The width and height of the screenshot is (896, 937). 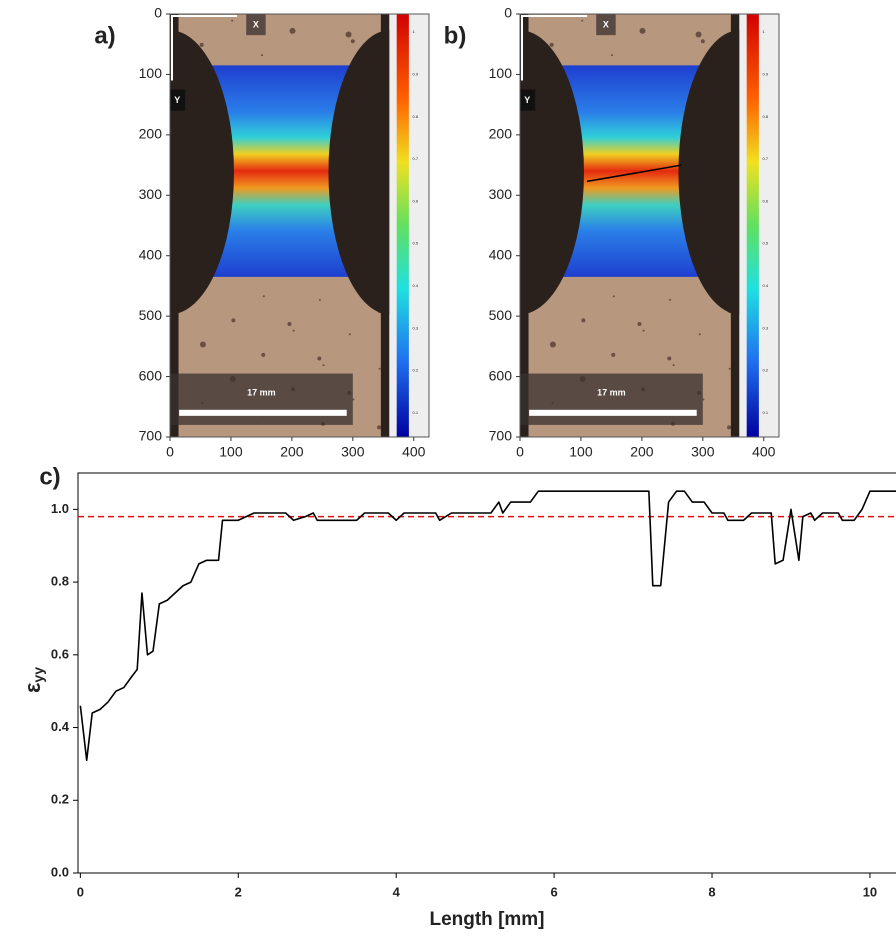 I want to click on scale-label: 17 mm, so click(x=611, y=392).